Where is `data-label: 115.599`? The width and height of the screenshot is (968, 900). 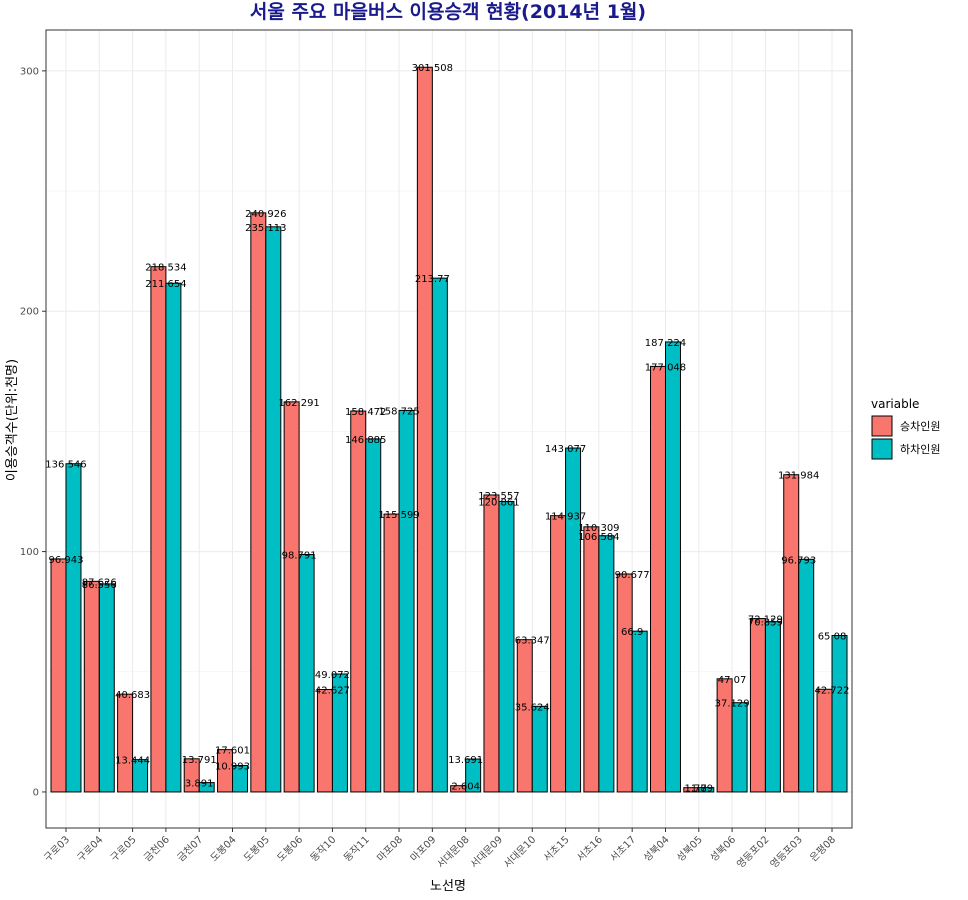 data-label: 115.599 is located at coordinates (398, 515).